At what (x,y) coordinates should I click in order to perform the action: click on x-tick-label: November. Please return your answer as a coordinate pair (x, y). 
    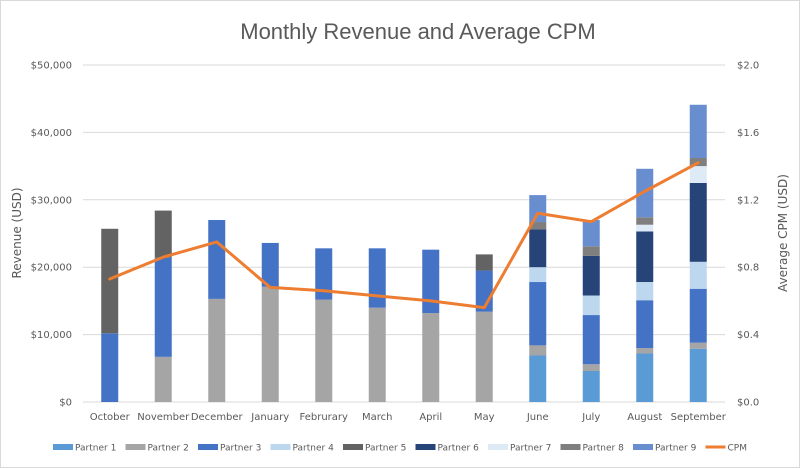
    Looking at the image, I should click on (163, 417).